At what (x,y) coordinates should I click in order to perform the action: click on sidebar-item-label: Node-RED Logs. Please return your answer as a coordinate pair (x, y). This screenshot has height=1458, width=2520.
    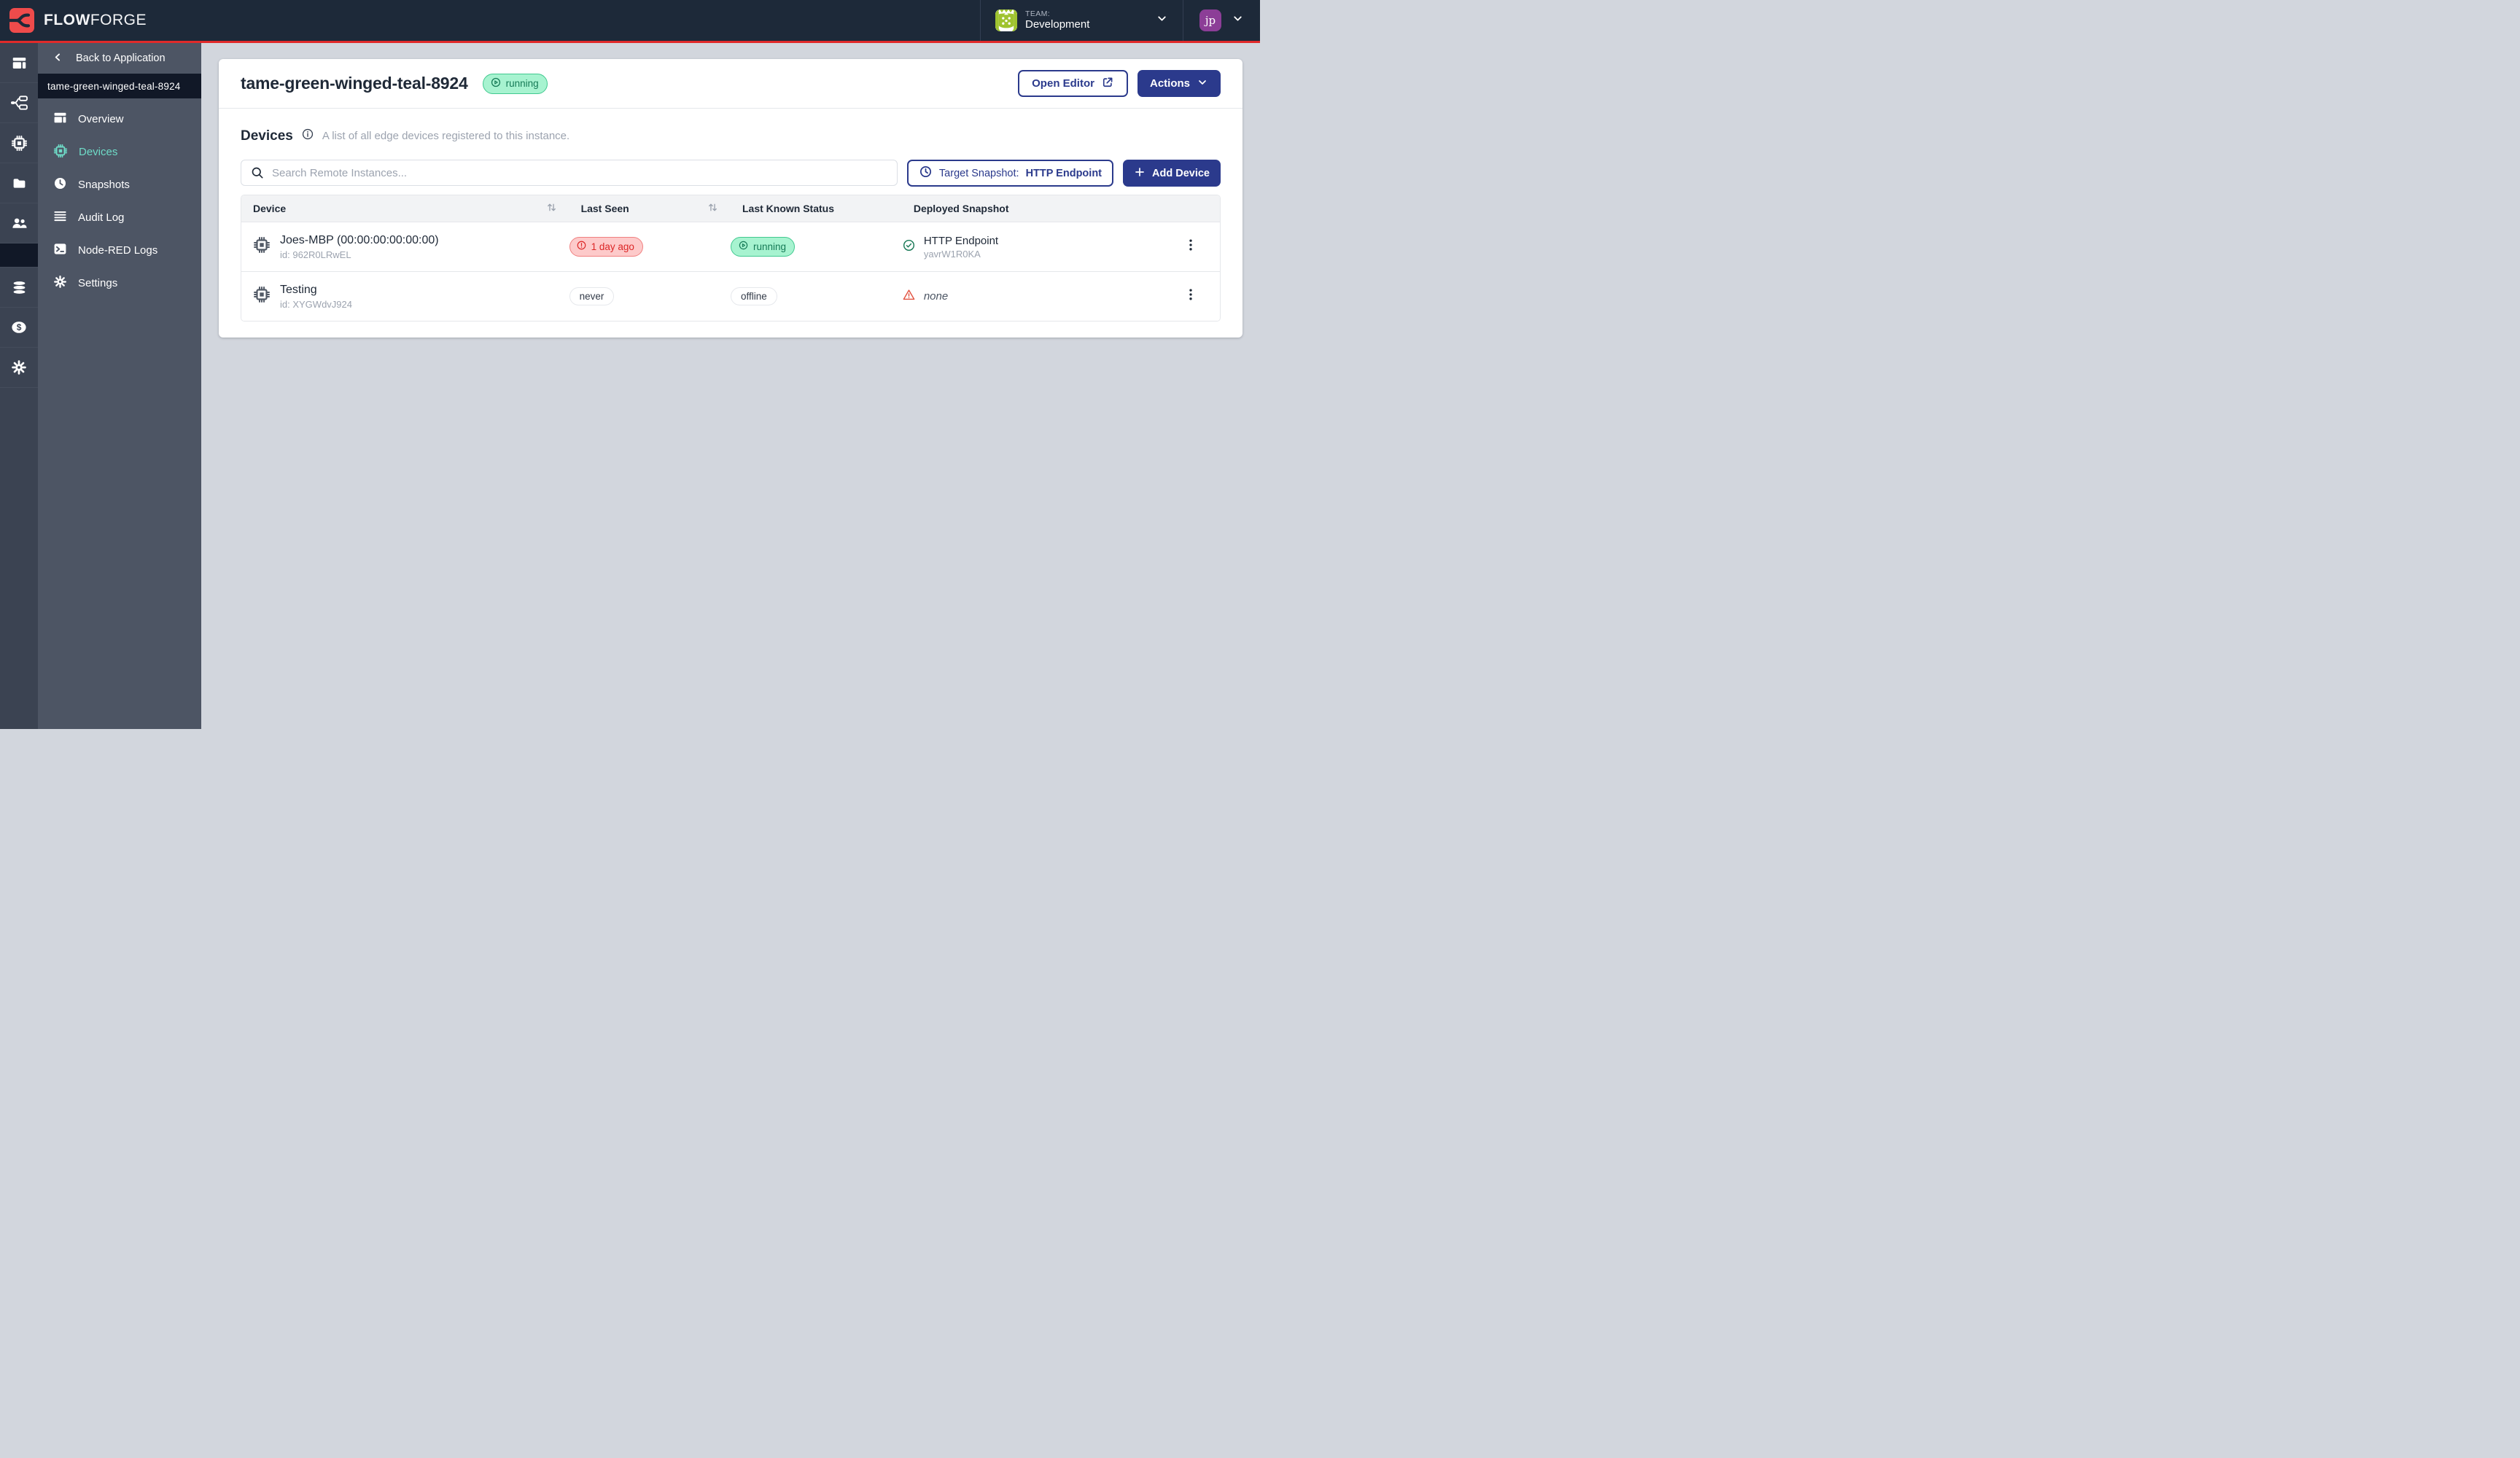
    Looking at the image, I should click on (118, 250).